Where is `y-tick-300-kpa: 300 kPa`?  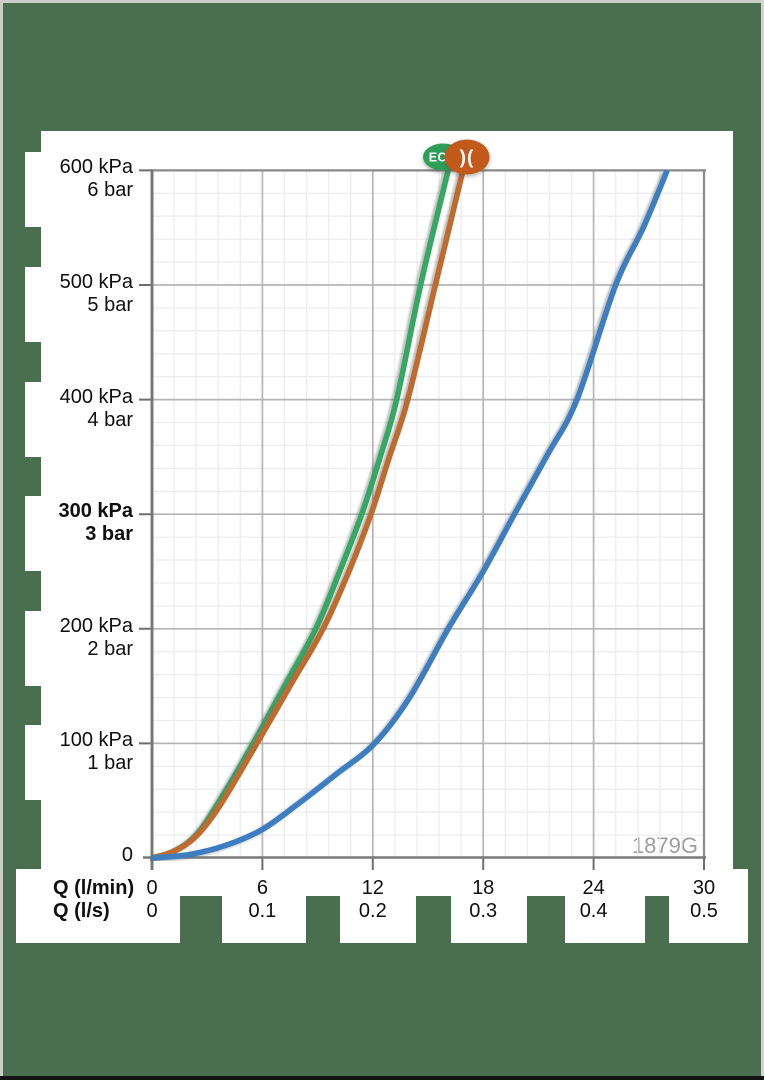 y-tick-300-kpa: 300 kPa is located at coordinates (95, 511).